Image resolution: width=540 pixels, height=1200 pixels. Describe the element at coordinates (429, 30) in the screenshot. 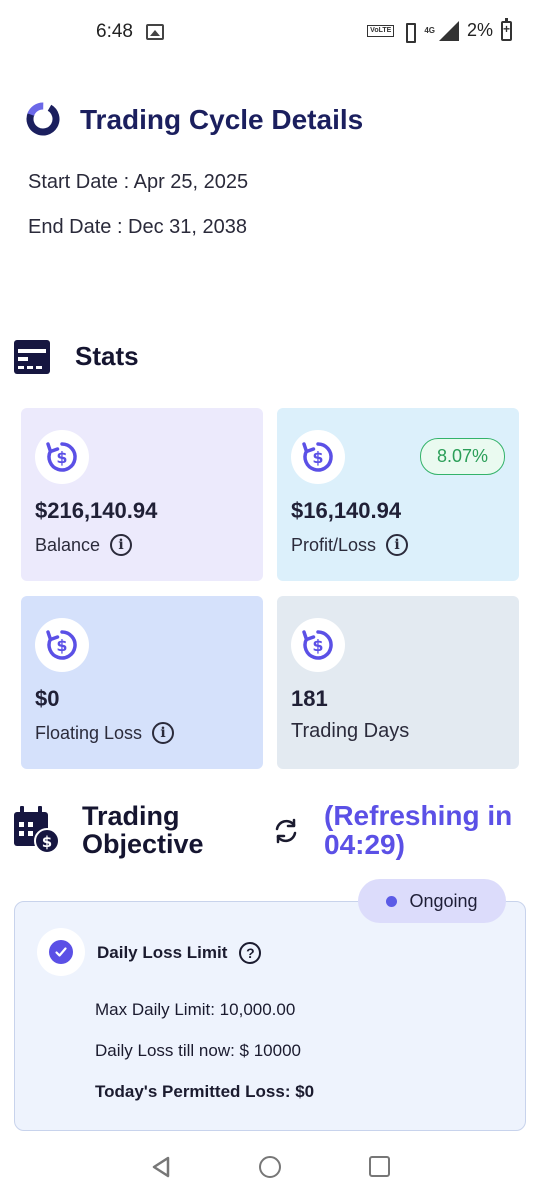

I see `network-type: 4G` at that location.